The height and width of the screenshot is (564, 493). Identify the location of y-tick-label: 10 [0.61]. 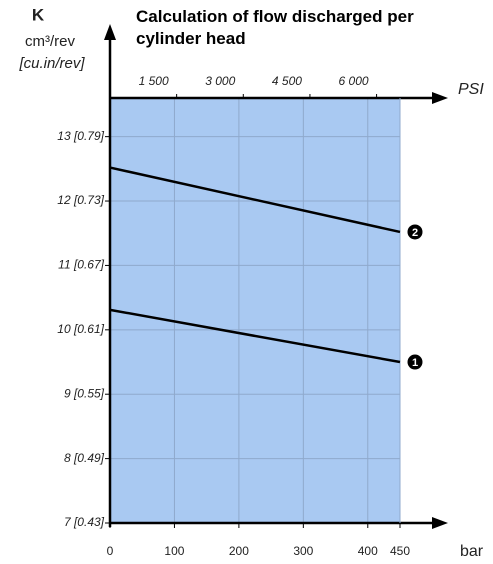
(80, 329).